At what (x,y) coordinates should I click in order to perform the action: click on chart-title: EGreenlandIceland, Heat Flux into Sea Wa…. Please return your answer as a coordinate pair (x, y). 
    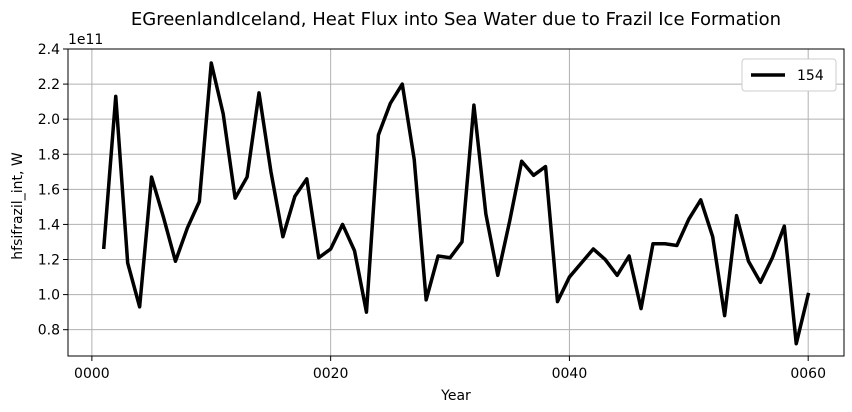
    Looking at the image, I should click on (456, 19).